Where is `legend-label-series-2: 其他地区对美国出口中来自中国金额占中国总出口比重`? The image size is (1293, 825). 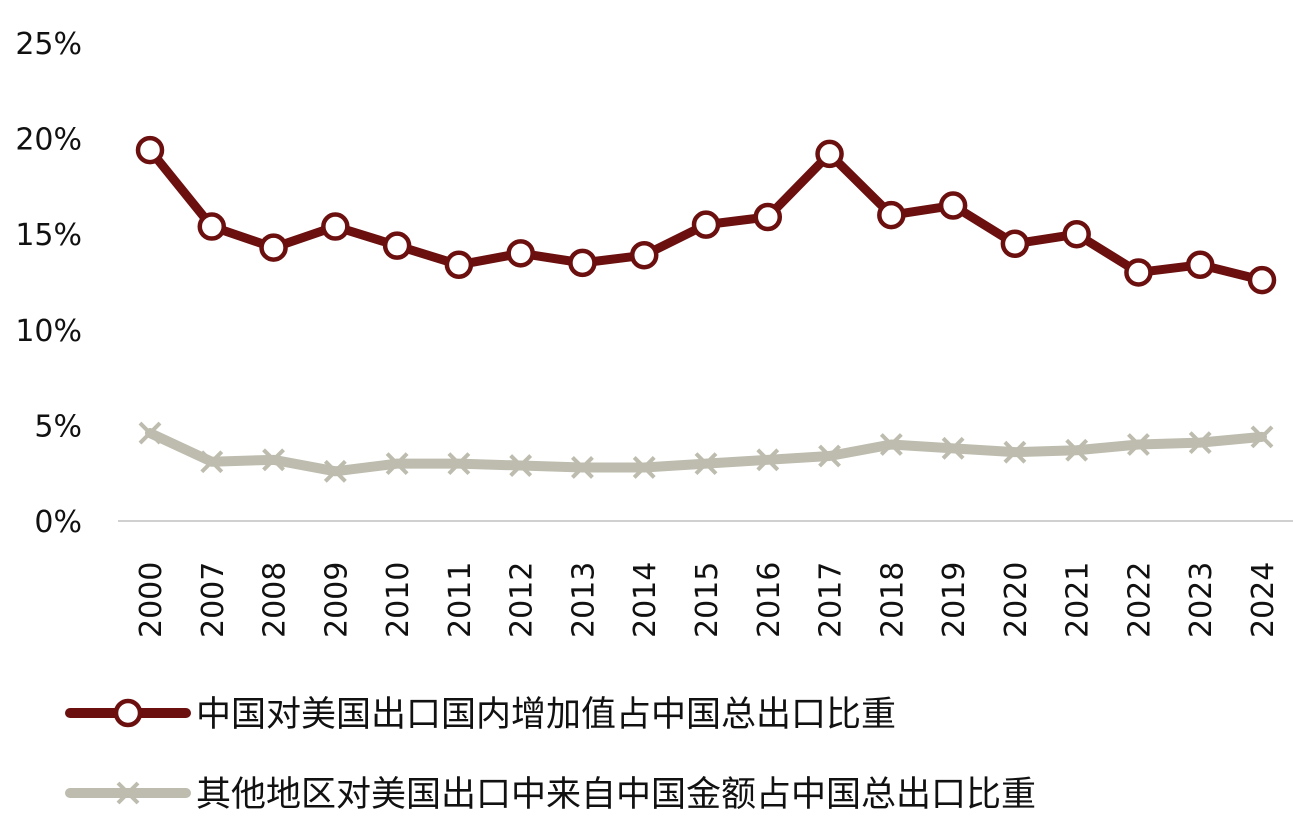
legend-label-series-2: 其他地区对美国出口中来自中国金额占中国总出口比重 is located at coordinates (616, 795).